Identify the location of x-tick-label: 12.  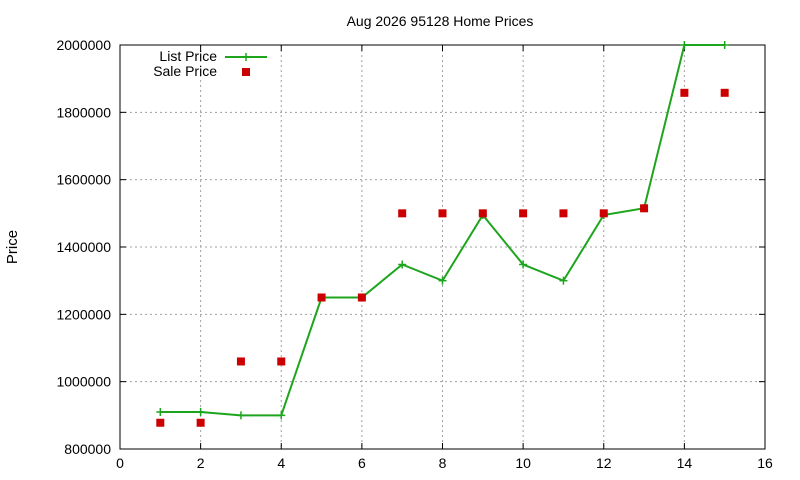
(604, 463).